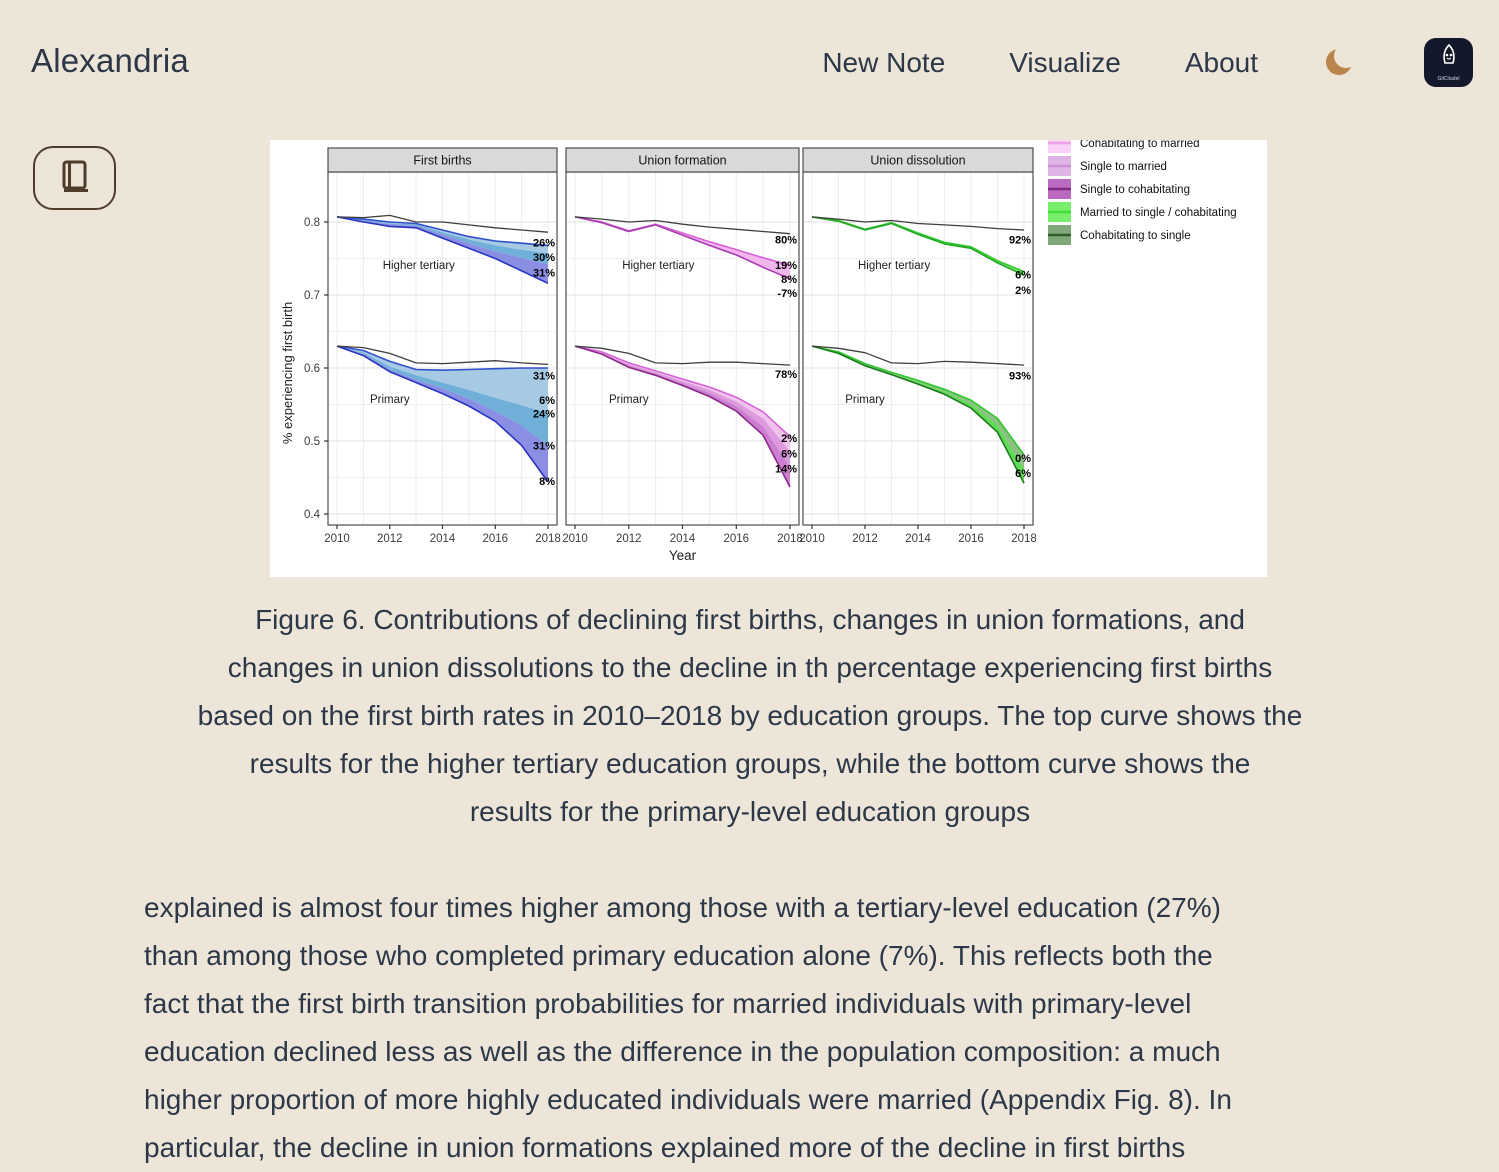  Describe the element at coordinates (1020, 376) in the screenshot. I see `svg-text: 93%` at that location.